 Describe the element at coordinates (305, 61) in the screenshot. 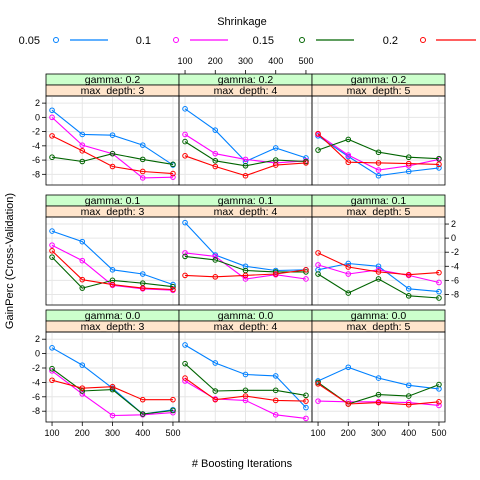

I see `x-tick-label: 500` at that location.